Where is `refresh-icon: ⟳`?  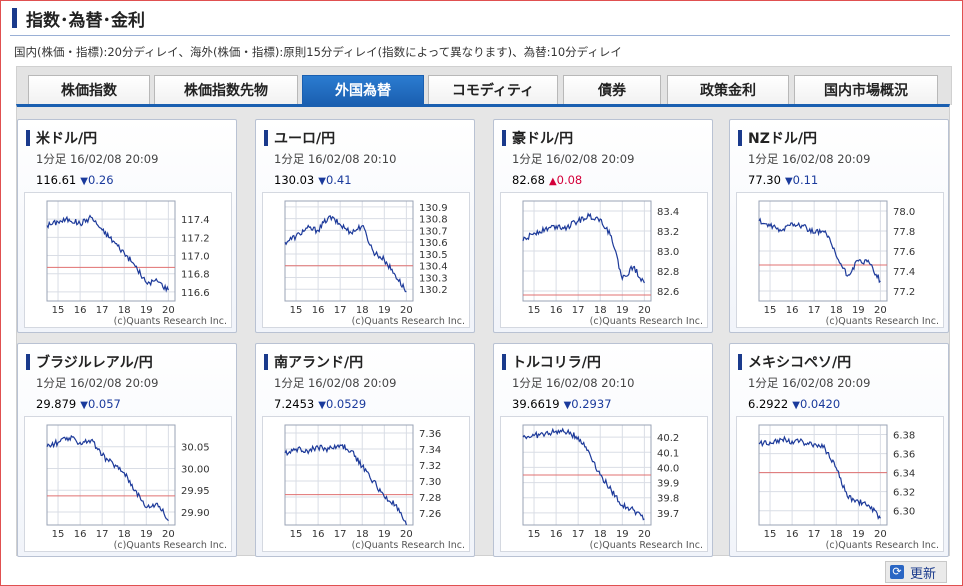
refresh-icon: ⟳ is located at coordinates (897, 572).